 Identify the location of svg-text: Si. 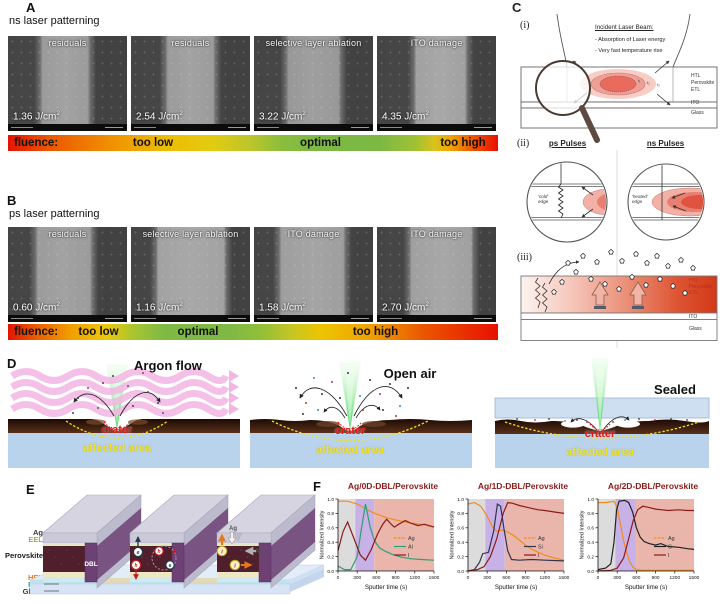
(540, 547).